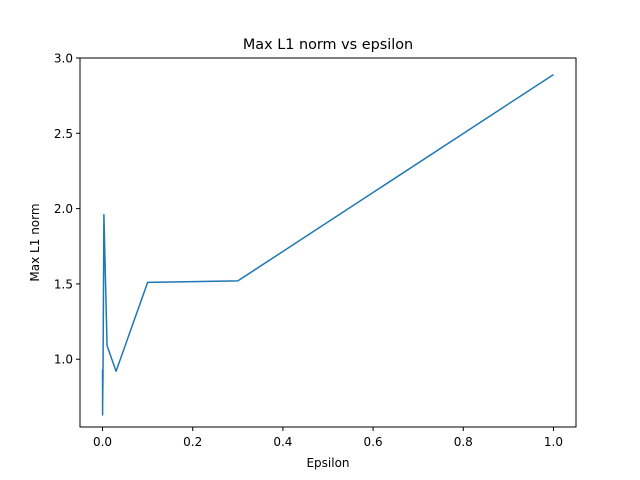  I want to click on x-tick-label: 0.8, so click(463, 442).